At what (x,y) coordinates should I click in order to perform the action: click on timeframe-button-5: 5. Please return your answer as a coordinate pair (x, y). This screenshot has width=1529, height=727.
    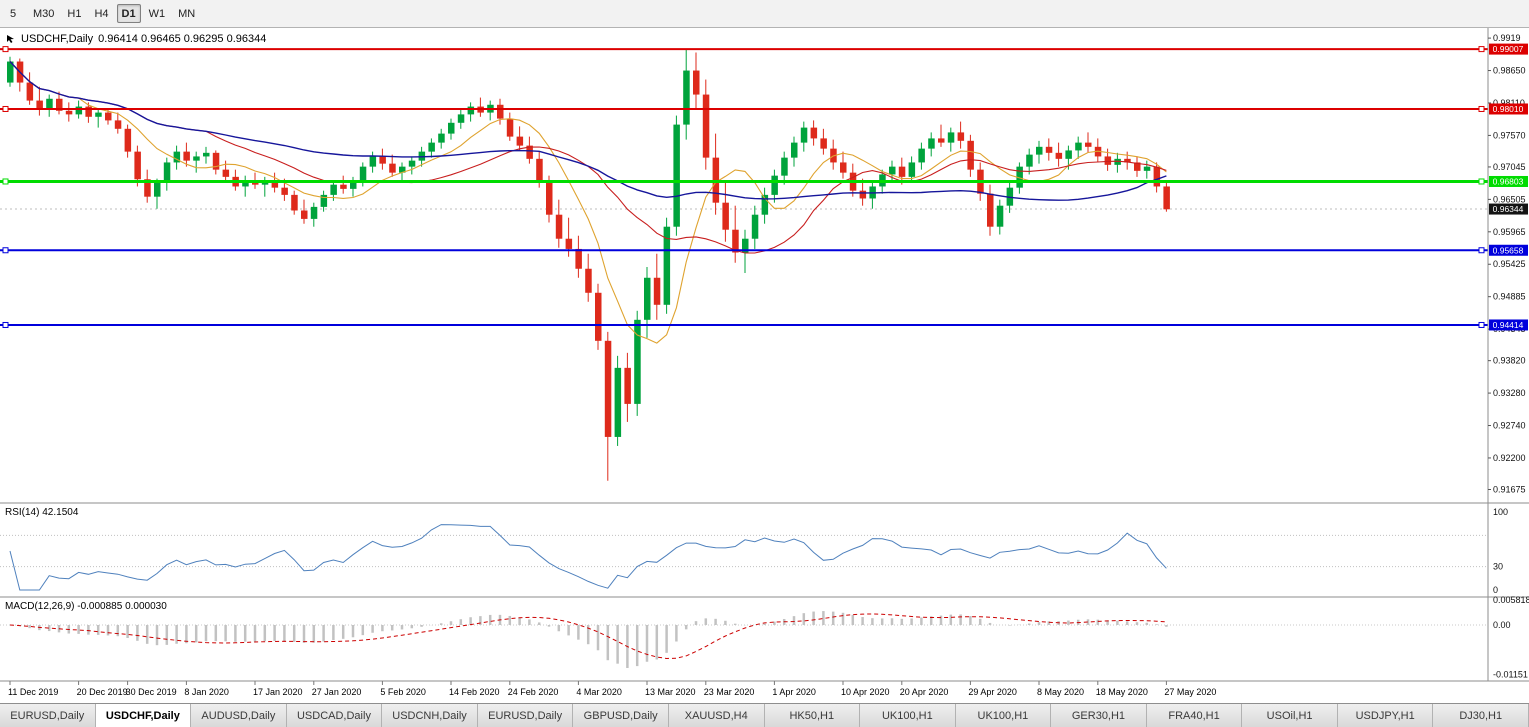
    Looking at the image, I should click on (13, 13).